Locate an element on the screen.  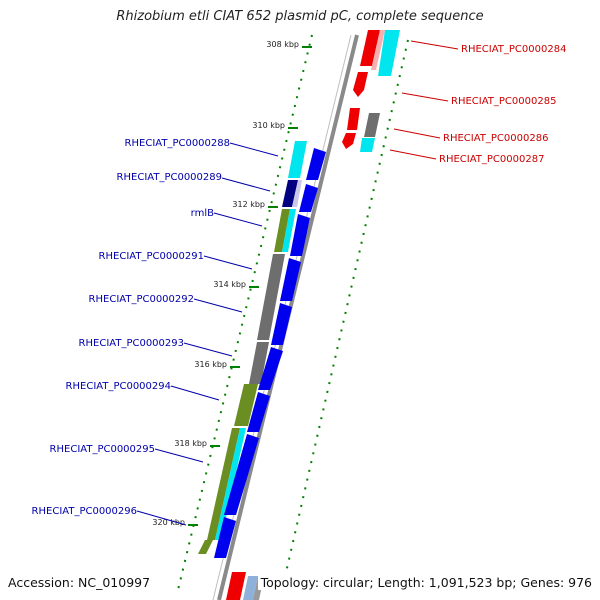
left-gene-label: RHECIAT_PC0000288 is located at coordinates (177, 143).